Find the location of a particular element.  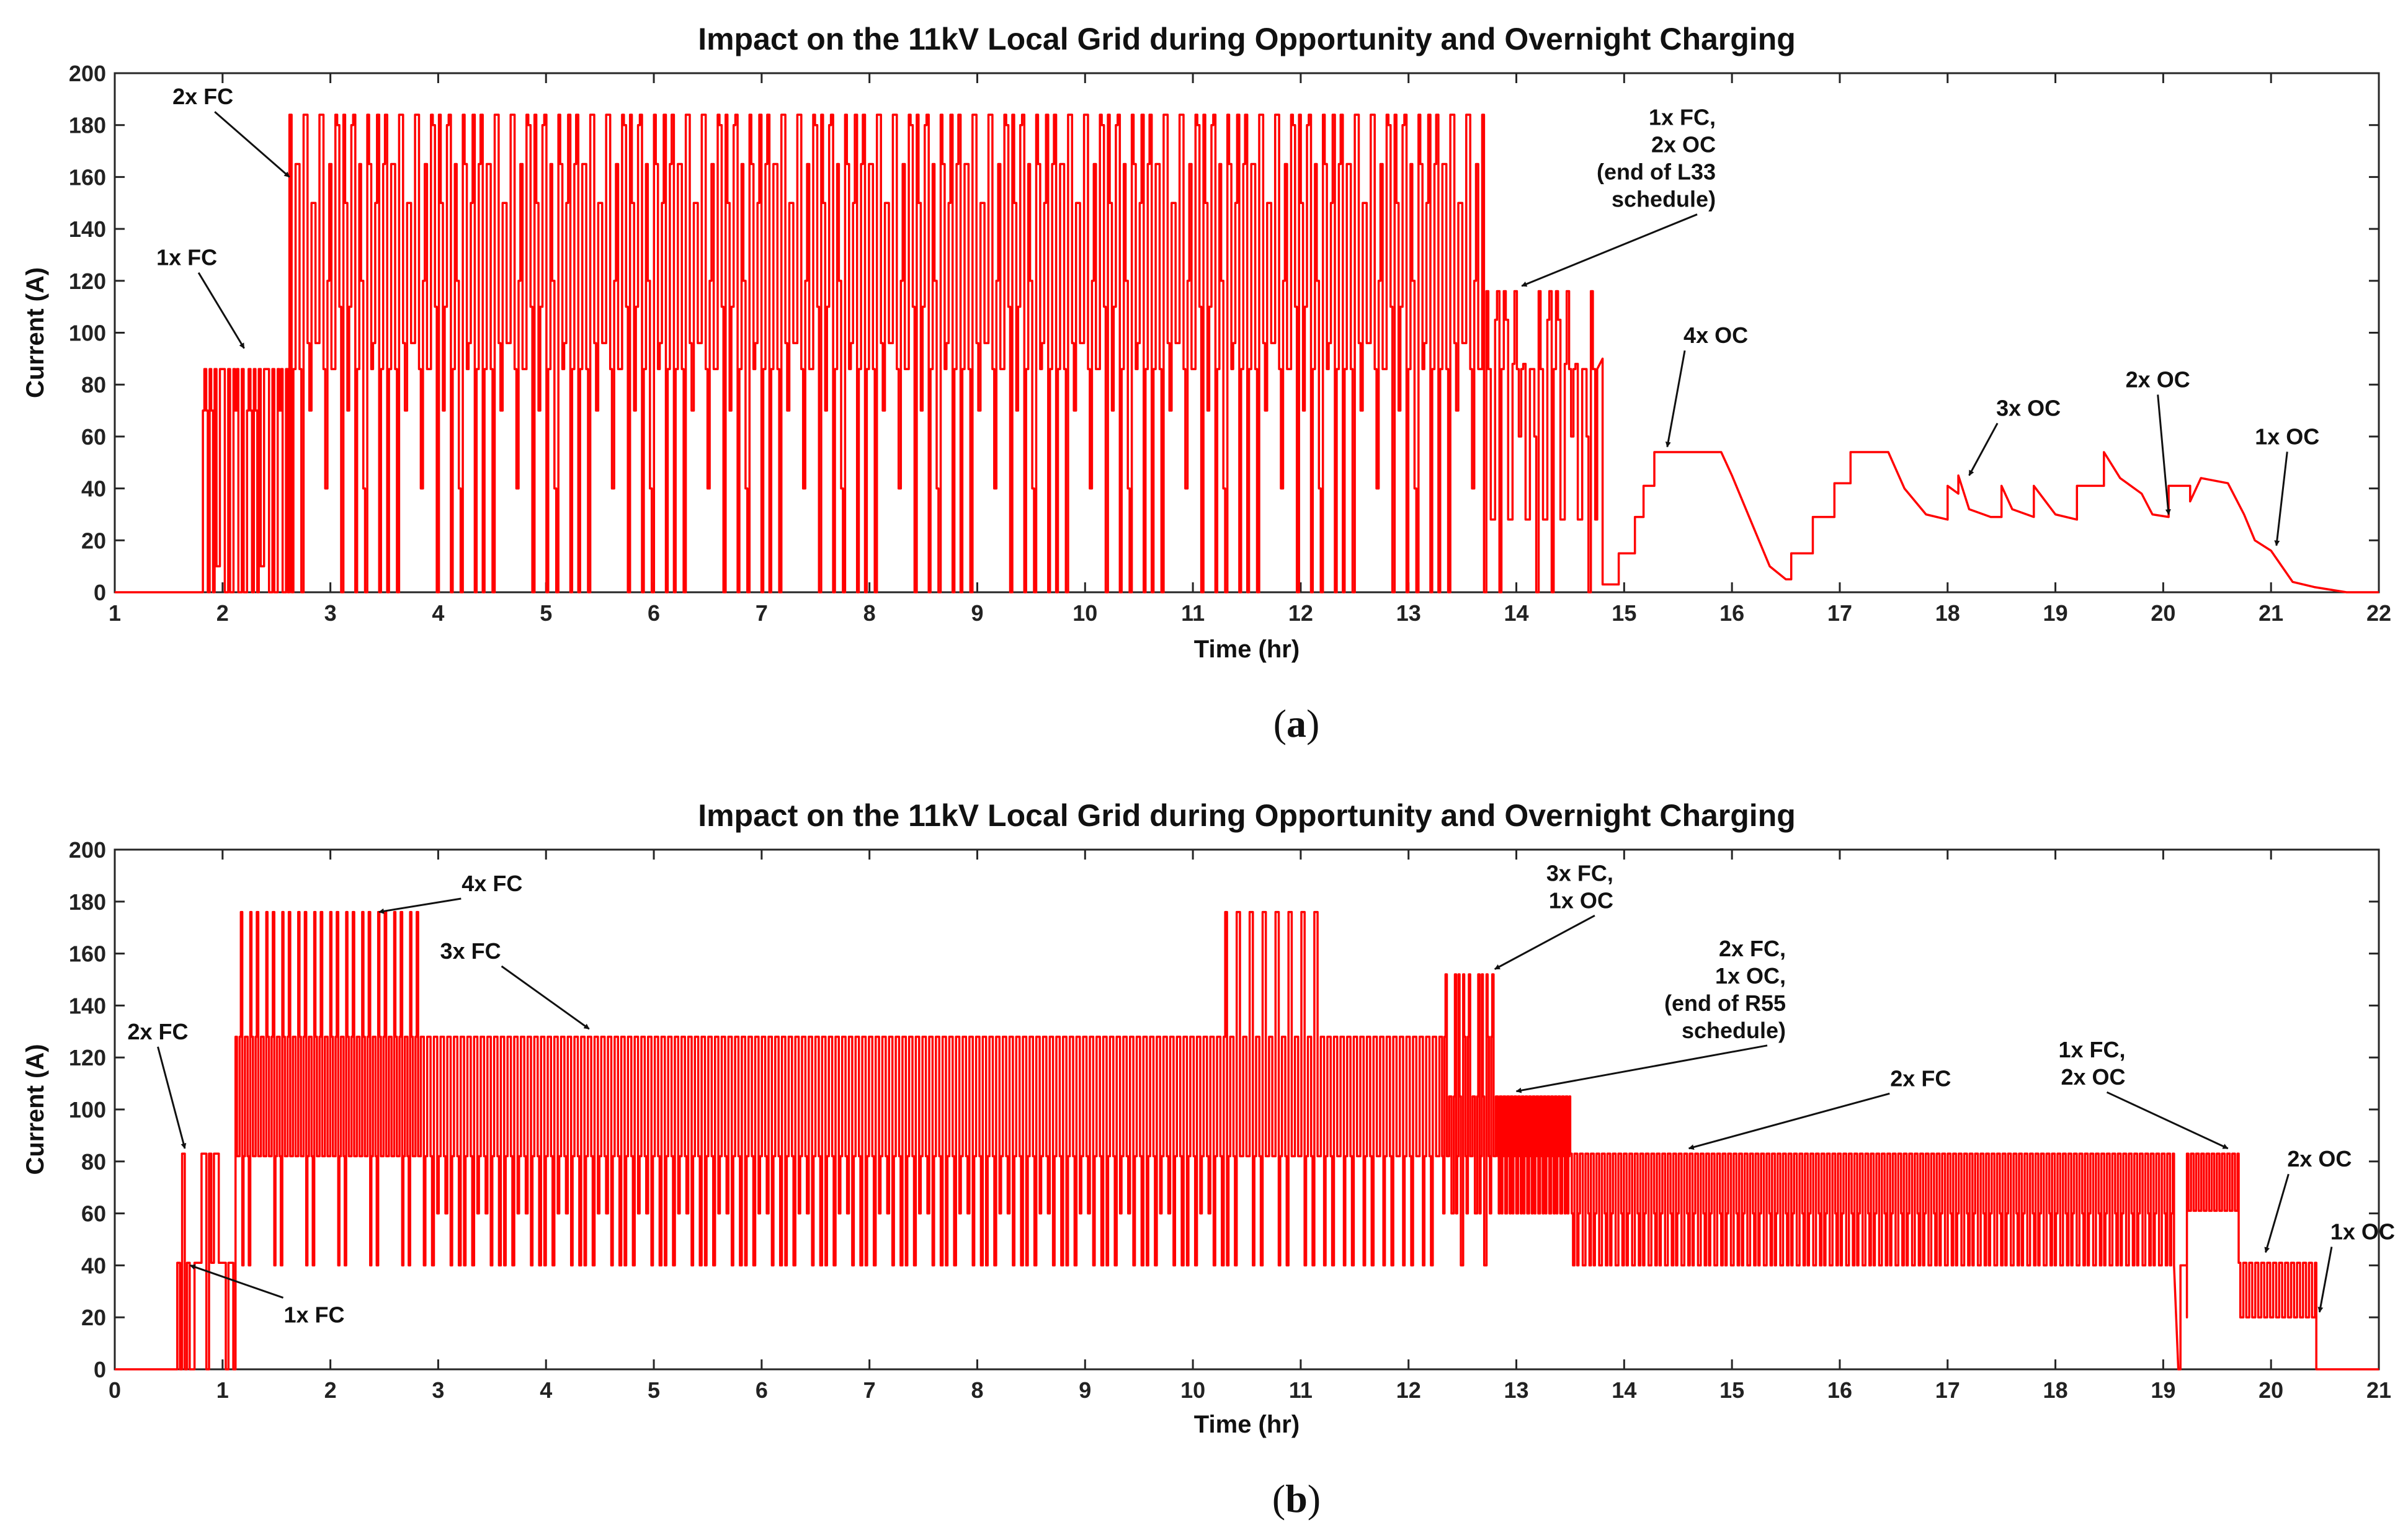

y-tick-label: 120 is located at coordinates (87, 1057).